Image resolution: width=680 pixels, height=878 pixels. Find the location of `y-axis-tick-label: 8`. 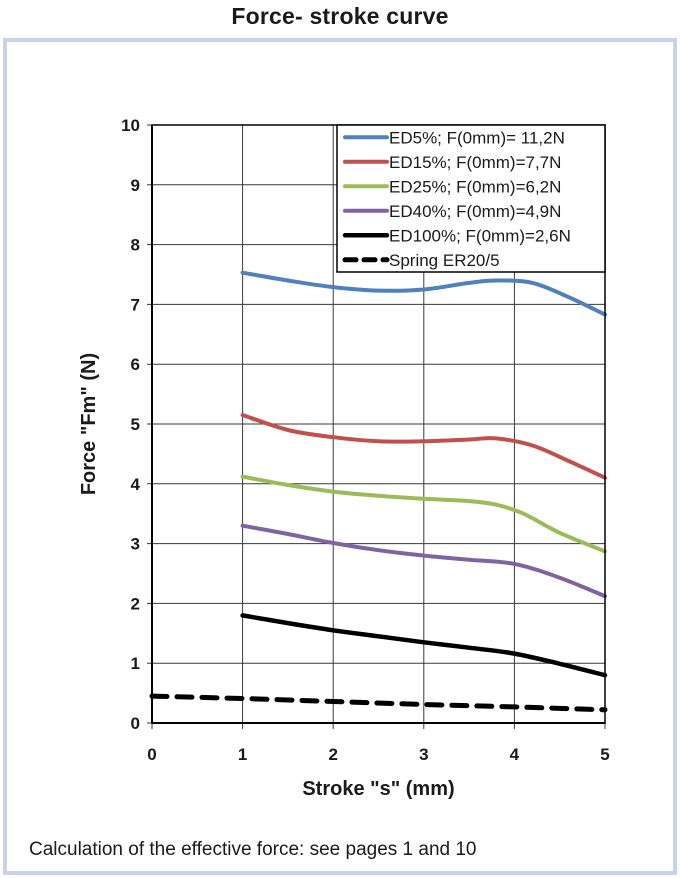

y-axis-tick-label: 8 is located at coordinates (135, 245).